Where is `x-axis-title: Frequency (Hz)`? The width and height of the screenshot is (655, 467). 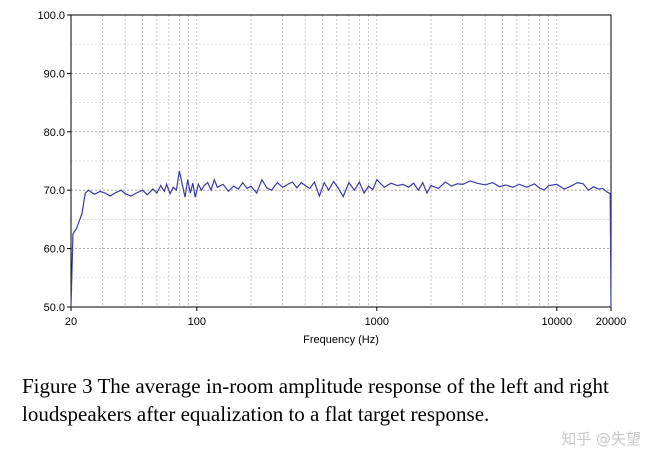
x-axis-title: Frequency (Hz) is located at coordinates (341, 340).